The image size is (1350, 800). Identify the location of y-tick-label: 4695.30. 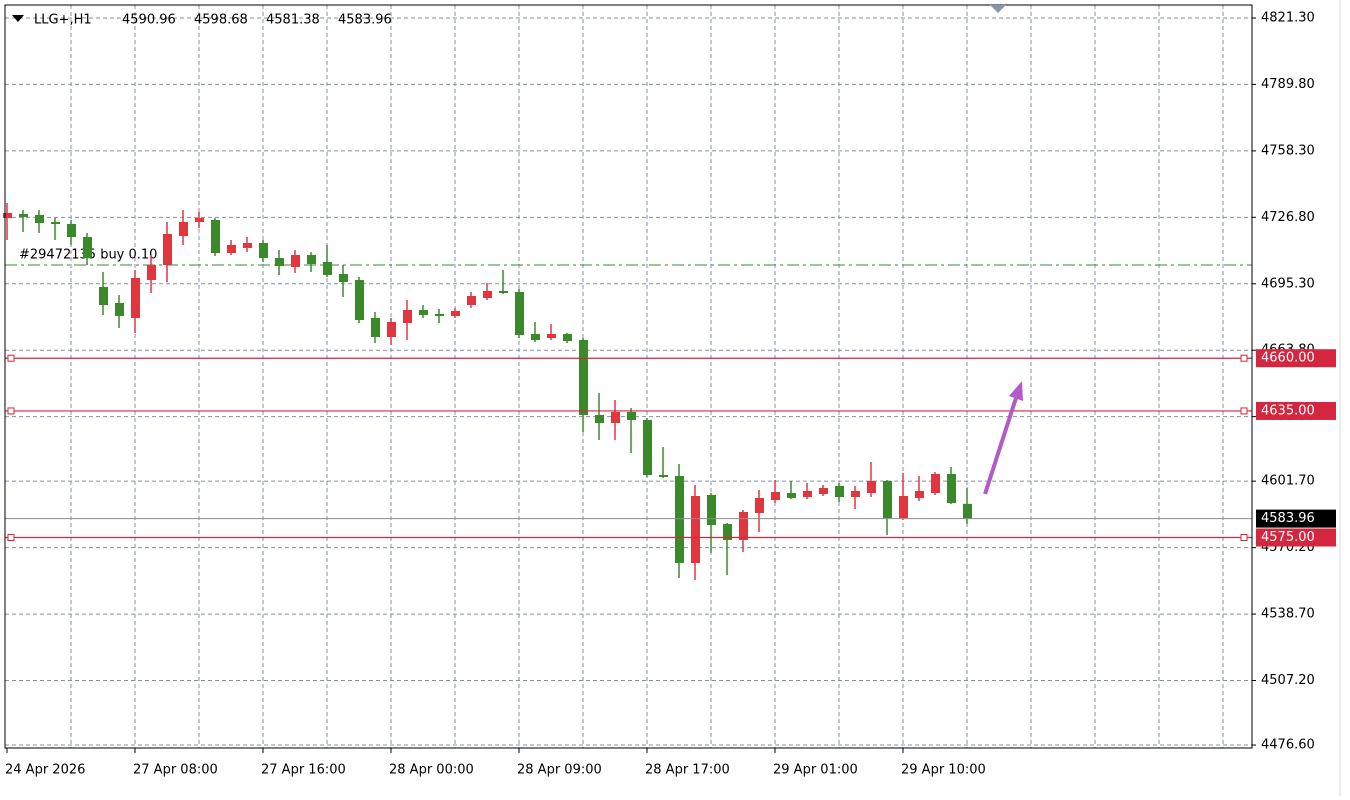
(1288, 283).